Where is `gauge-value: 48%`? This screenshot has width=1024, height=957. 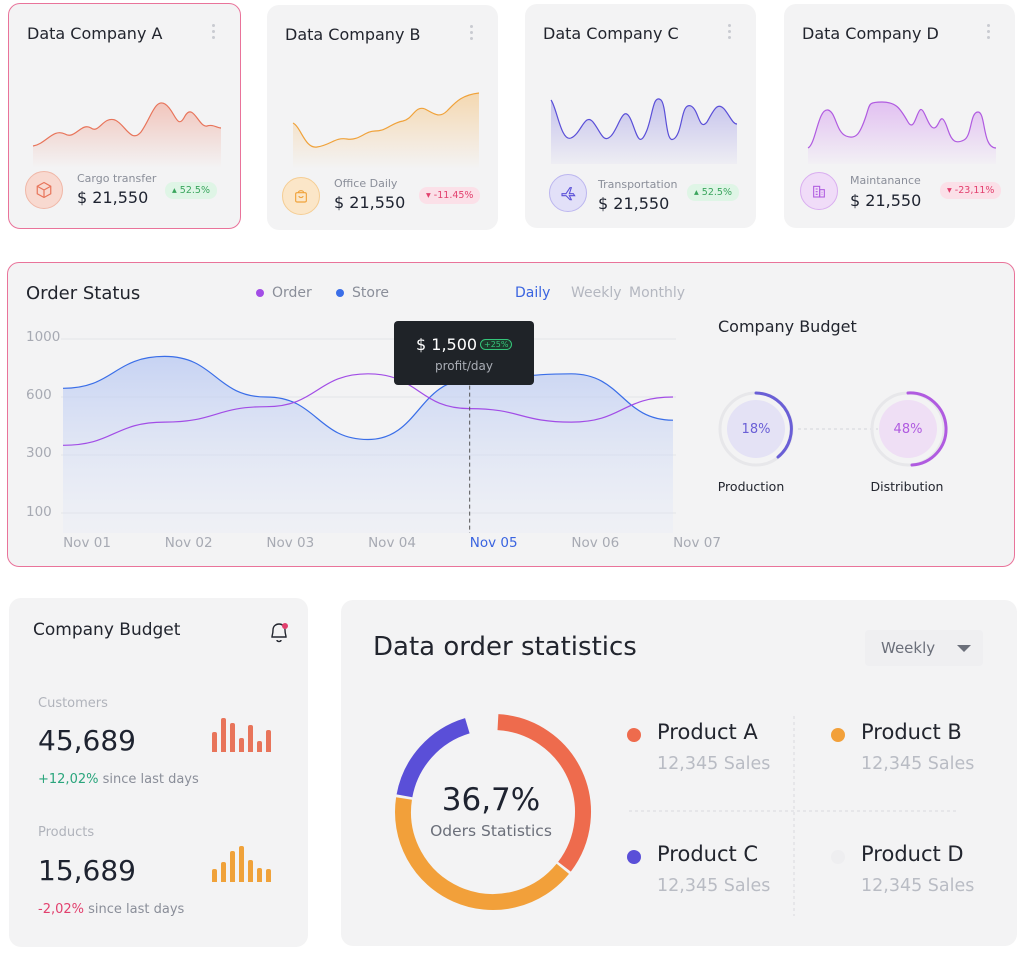 gauge-value: 48% is located at coordinates (908, 429).